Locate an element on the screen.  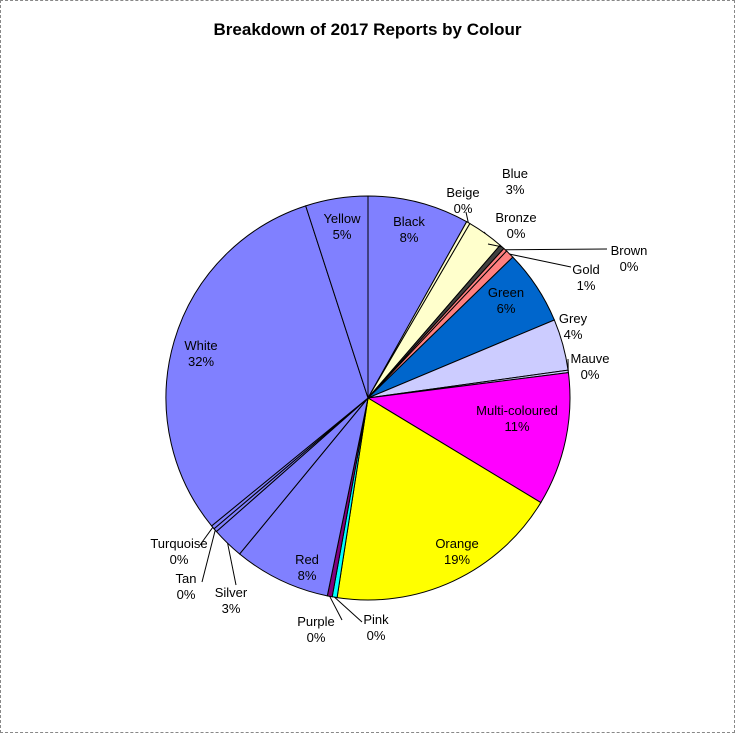
slice-percent-bronze: 0% is located at coordinates (516, 233).